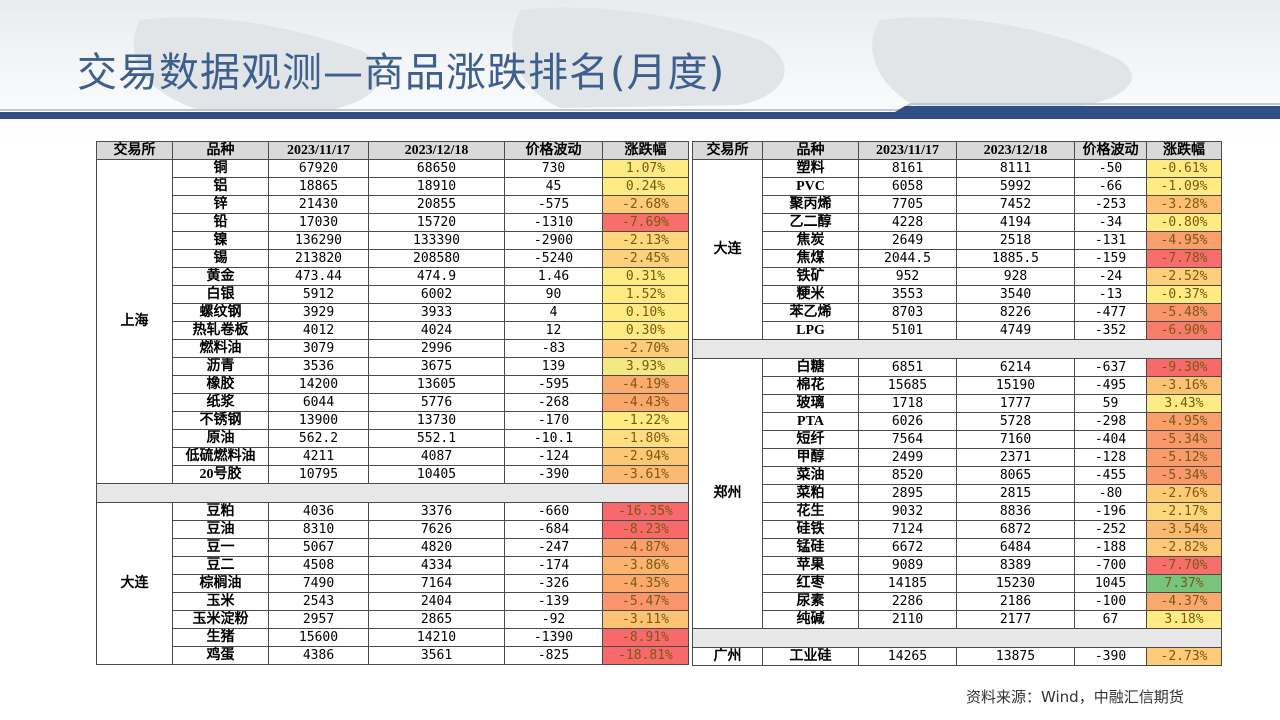 This screenshot has width=1280, height=720. What do you see at coordinates (1184, 367) in the screenshot?
I see `pct-change-cell: -9.30%` at bounding box center [1184, 367].